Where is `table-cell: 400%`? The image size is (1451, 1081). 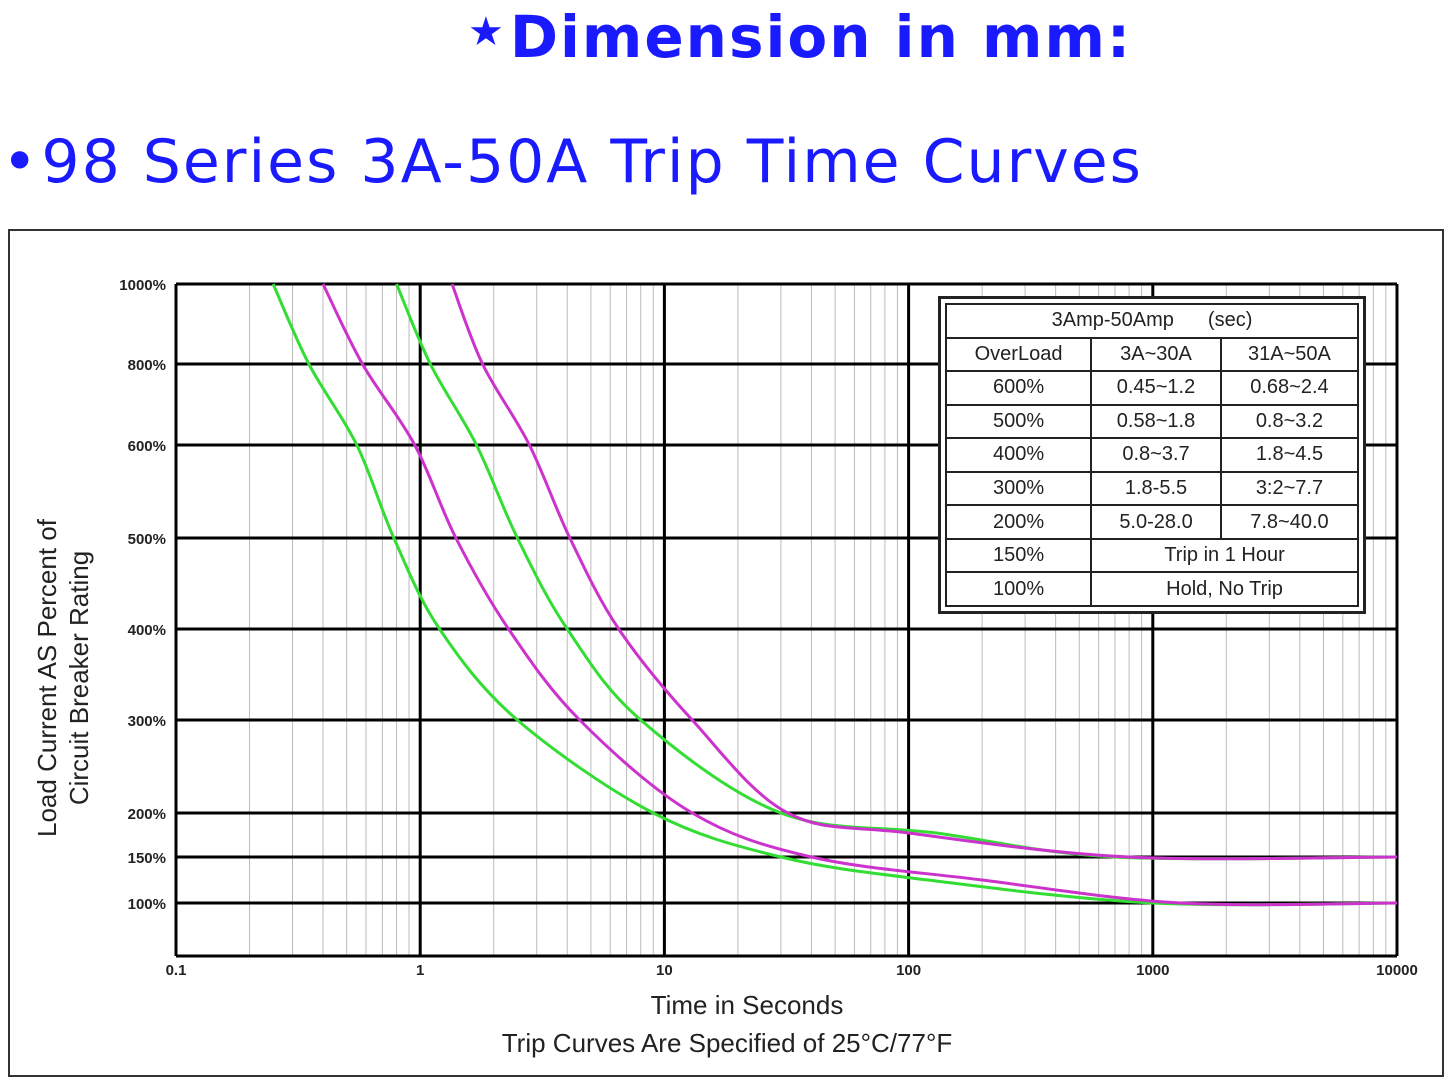 table-cell: 400% is located at coordinates (1018, 455).